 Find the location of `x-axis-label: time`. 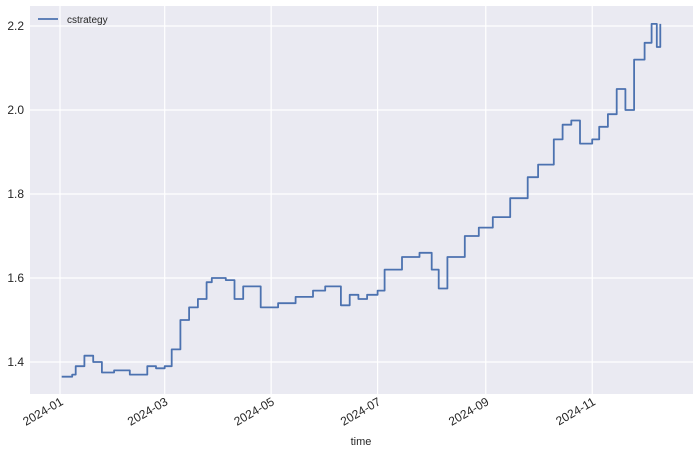

x-axis-label: time is located at coordinates (361, 442).